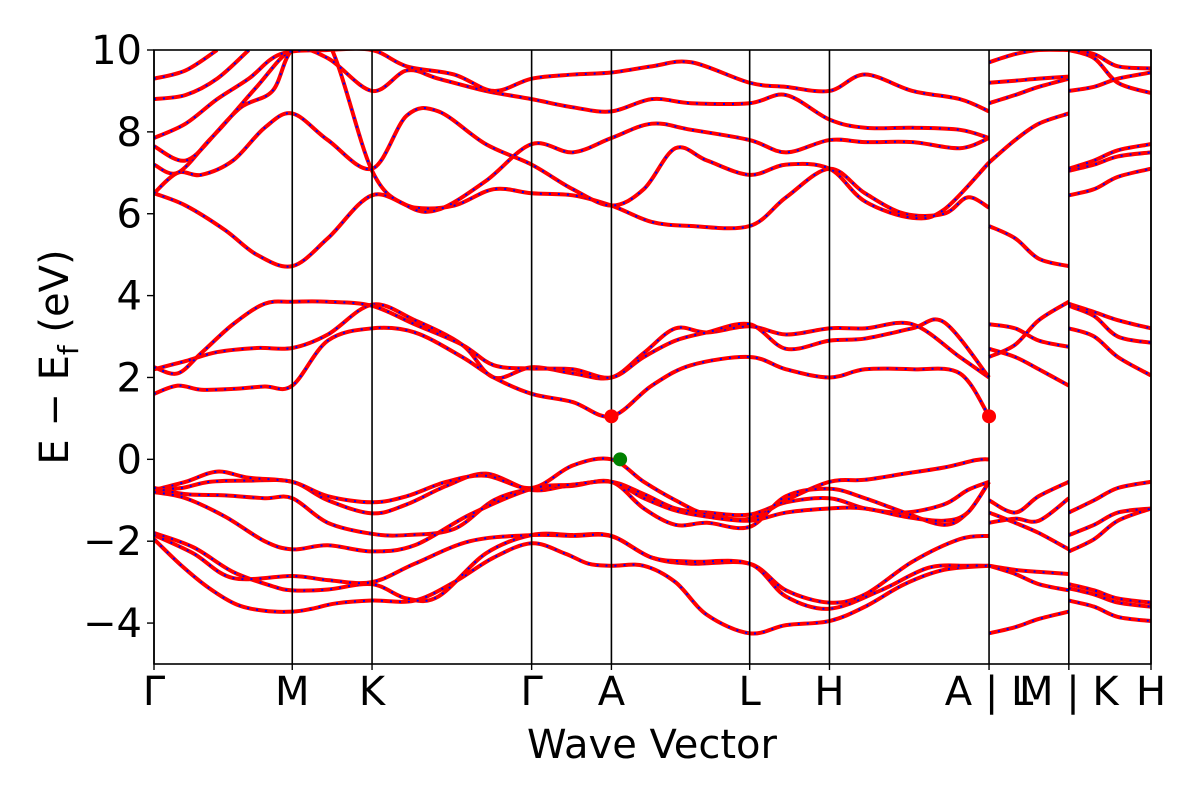 Image resolution: width=1200 pixels, height=800 pixels. Describe the element at coordinates (129, 460) in the screenshot. I see `y-tick-label-3: 0` at that location.